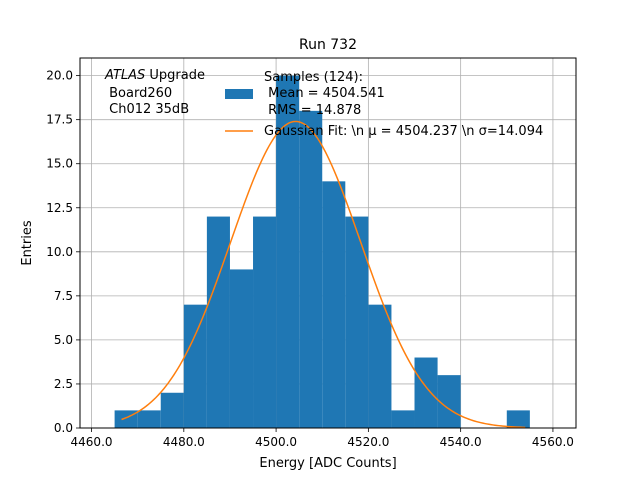 This screenshot has width=640, height=480. What do you see at coordinates (184, 442) in the screenshot?
I see `x-tick-label-1: 4480.0` at bounding box center [184, 442].